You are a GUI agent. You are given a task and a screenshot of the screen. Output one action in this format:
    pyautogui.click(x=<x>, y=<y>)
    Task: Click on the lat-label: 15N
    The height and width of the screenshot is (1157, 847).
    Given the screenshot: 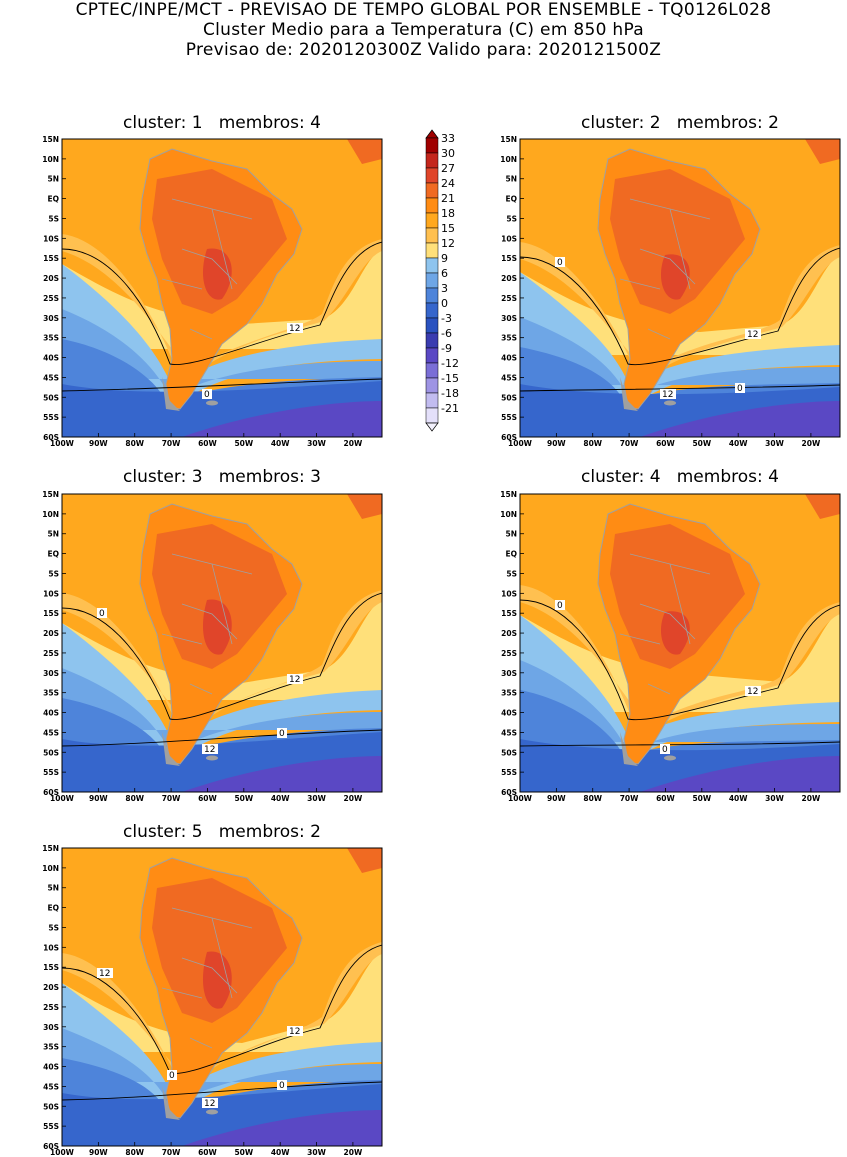 What is the action you would take?
    pyautogui.click(x=50, y=848)
    